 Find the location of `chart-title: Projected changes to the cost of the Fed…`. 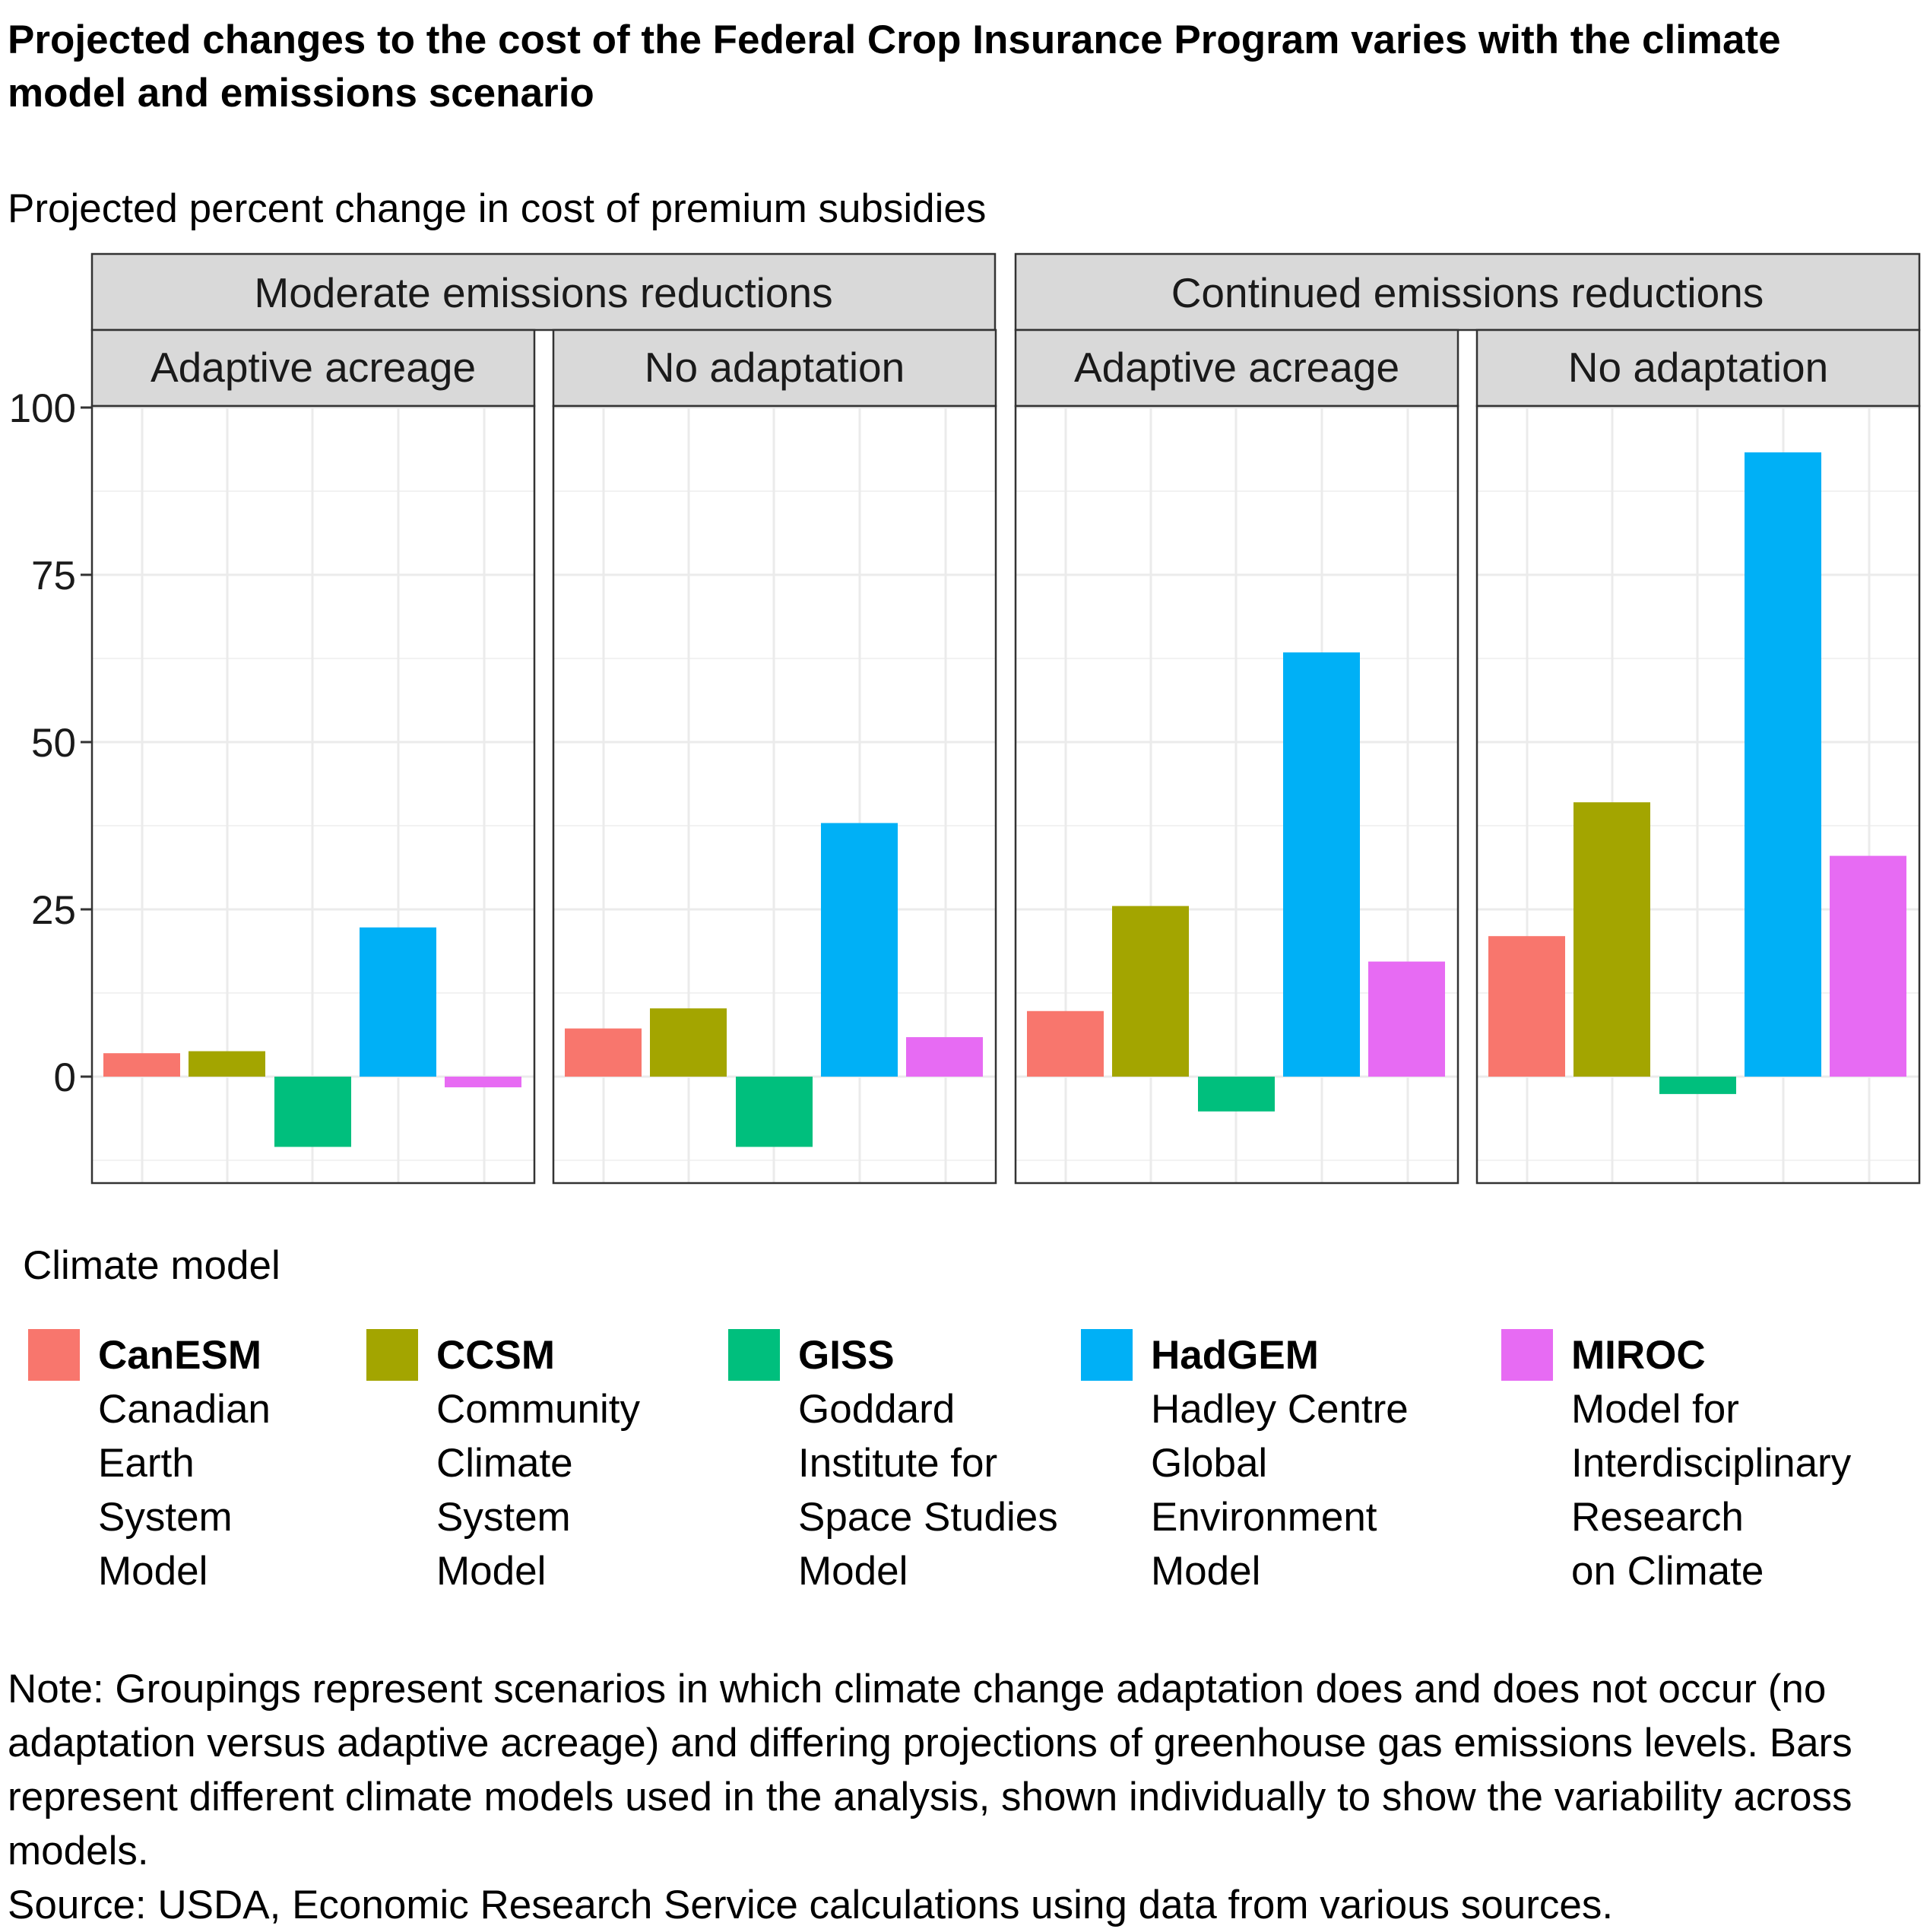

chart-title: Projected changes to the cost of the Fed… is located at coordinates (894, 67).